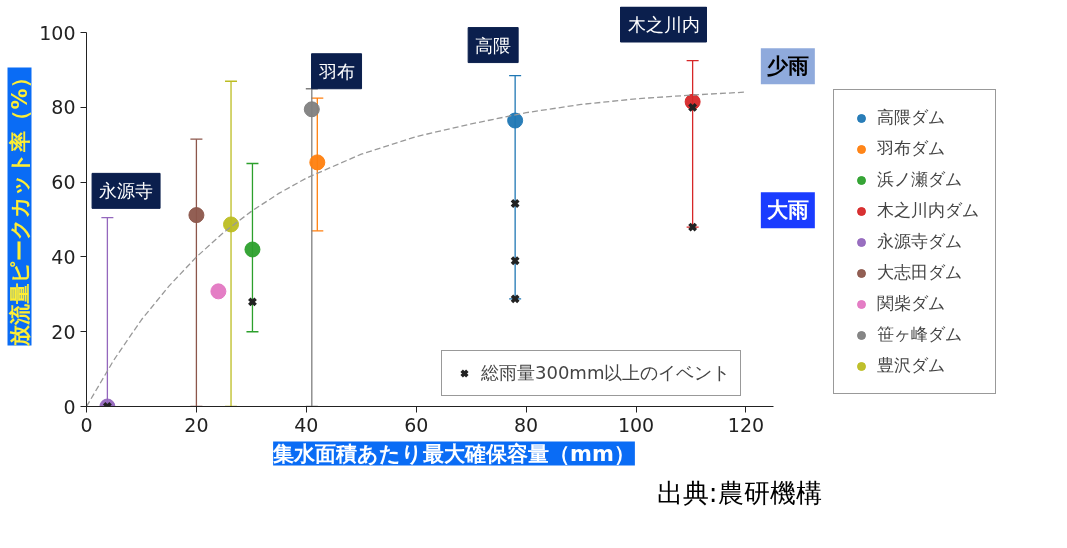 The image size is (1067, 548). Describe the element at coordinates (919, 334) in the screenshot. I see `legend-label: 笹ヶ峰ダム` at that location.